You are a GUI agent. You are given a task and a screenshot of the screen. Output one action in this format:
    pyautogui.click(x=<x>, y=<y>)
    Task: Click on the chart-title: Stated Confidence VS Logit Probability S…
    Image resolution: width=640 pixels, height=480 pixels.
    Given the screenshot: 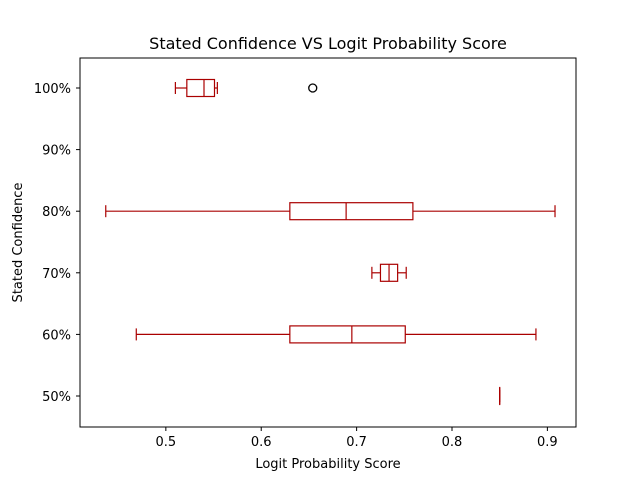 What is the action you would take?
    pyautogui.click(x=328, y=43)
    